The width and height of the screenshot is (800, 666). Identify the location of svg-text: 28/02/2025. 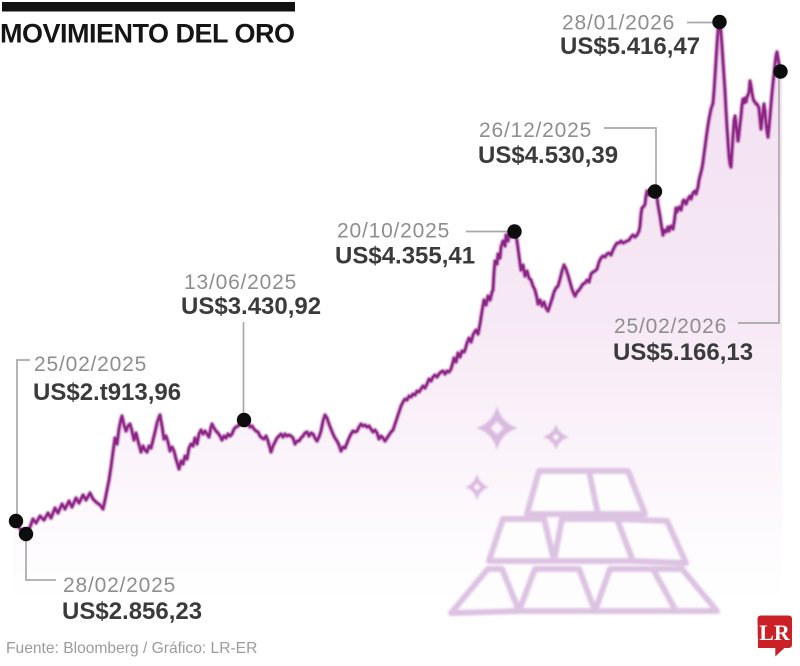
(119, 585).